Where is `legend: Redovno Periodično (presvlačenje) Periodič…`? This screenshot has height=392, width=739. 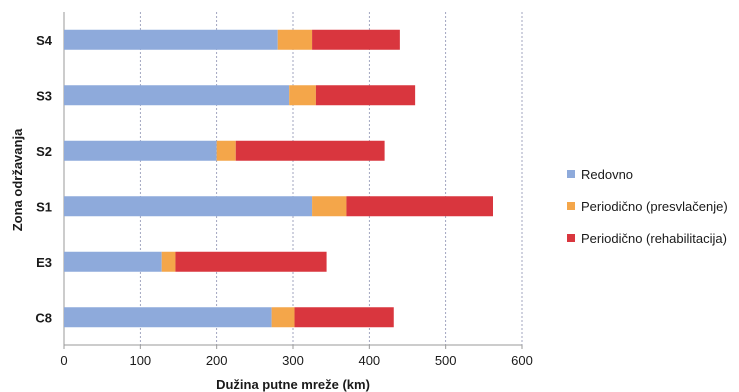 legend: Redovno Periodično (presvlačenje) Periodič… is located at coordinates (647, 212).